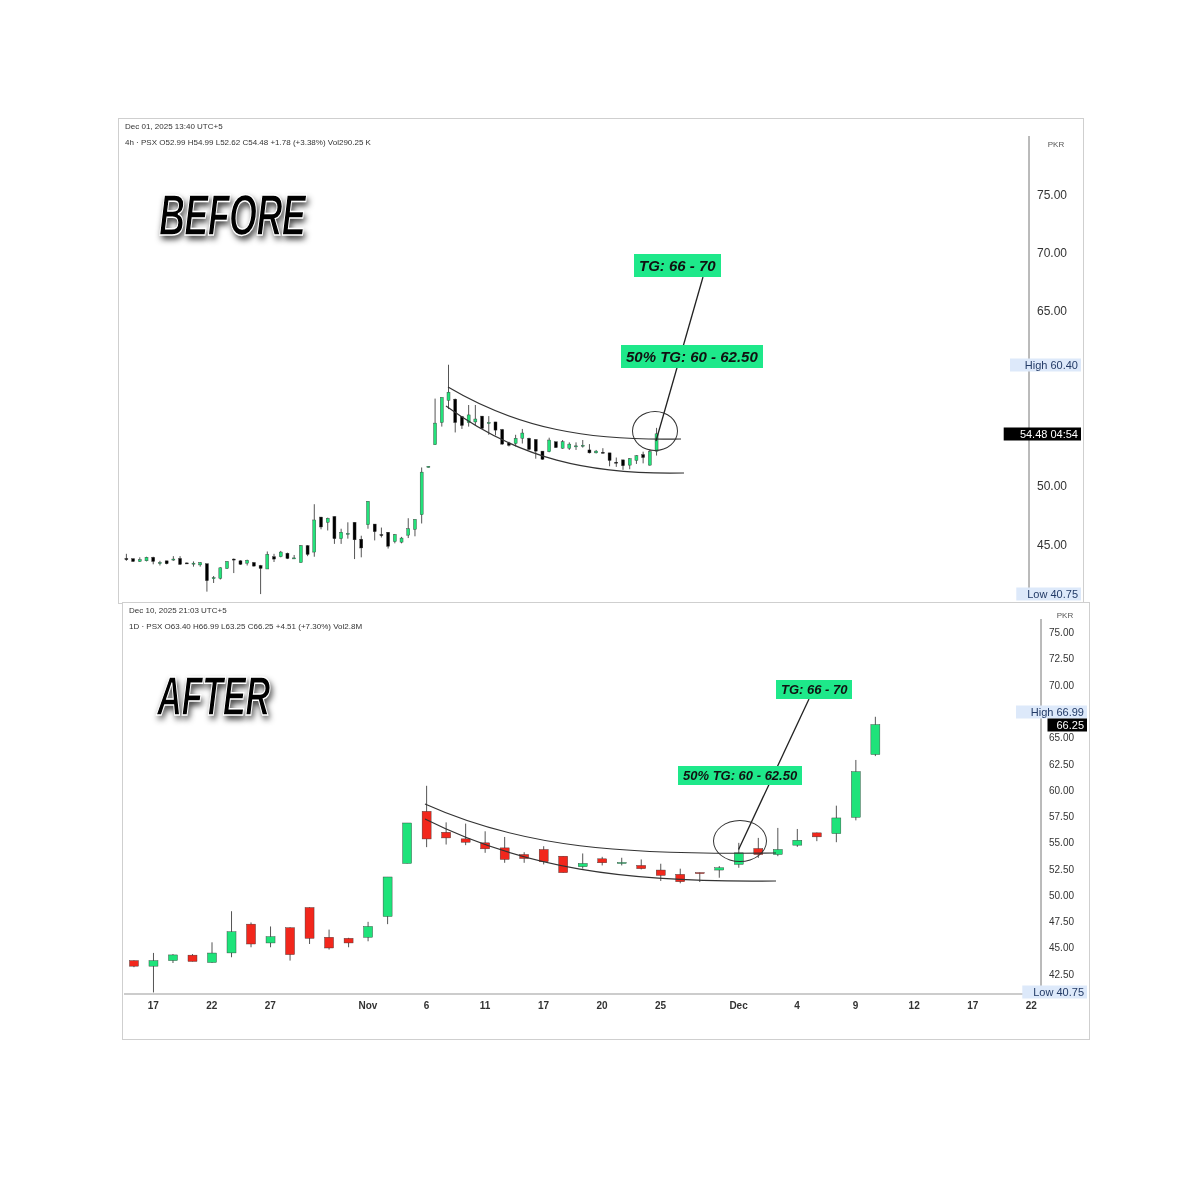 This screenshot has width=1200, height=1200. I want to click on x-tick-label: Dec, so click(739, 1006).